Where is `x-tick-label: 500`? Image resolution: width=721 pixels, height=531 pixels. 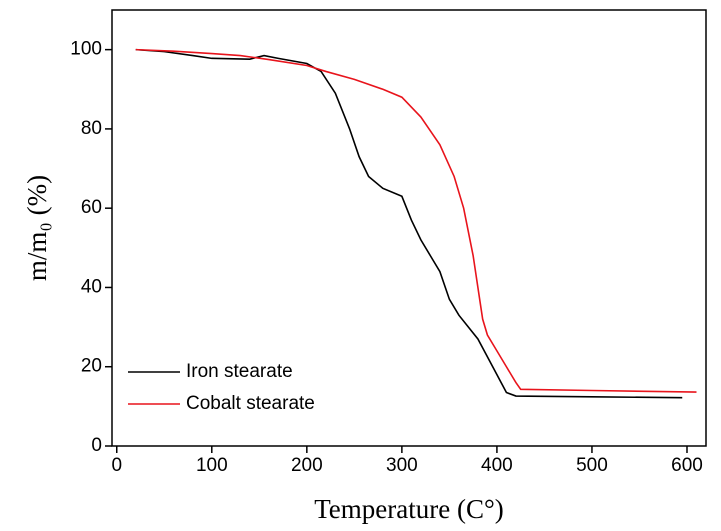
x-tick-label: 500 is located at coordinates (592, 465).